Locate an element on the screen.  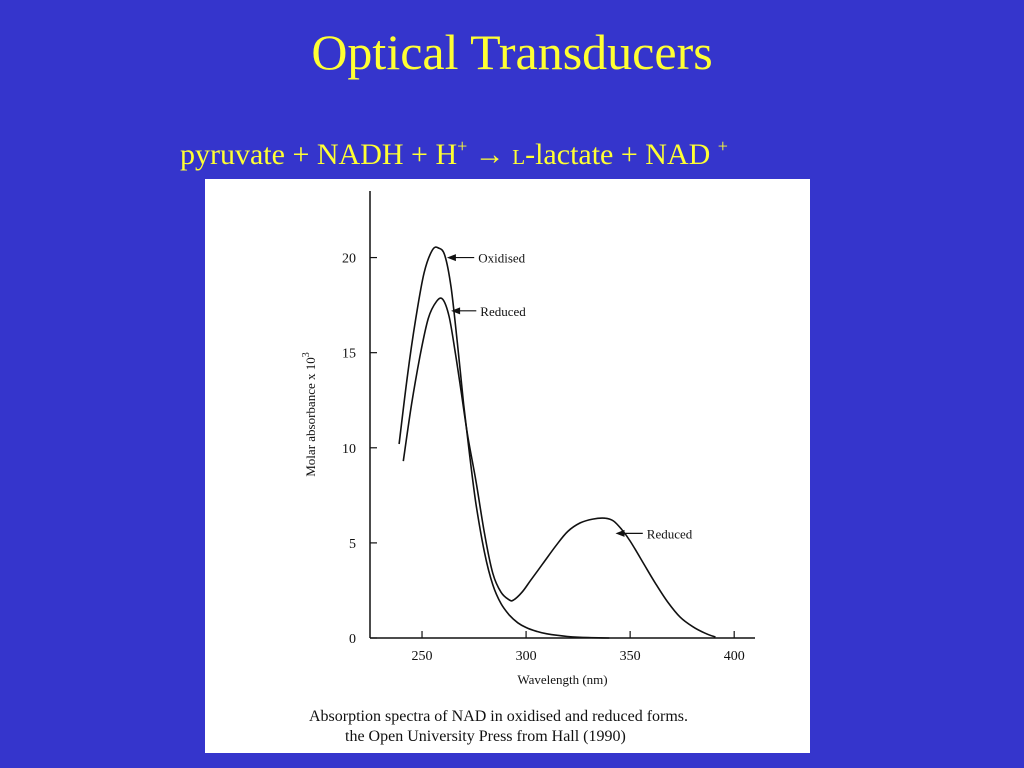
series-line-reduced is located at coordinates (559, 467).